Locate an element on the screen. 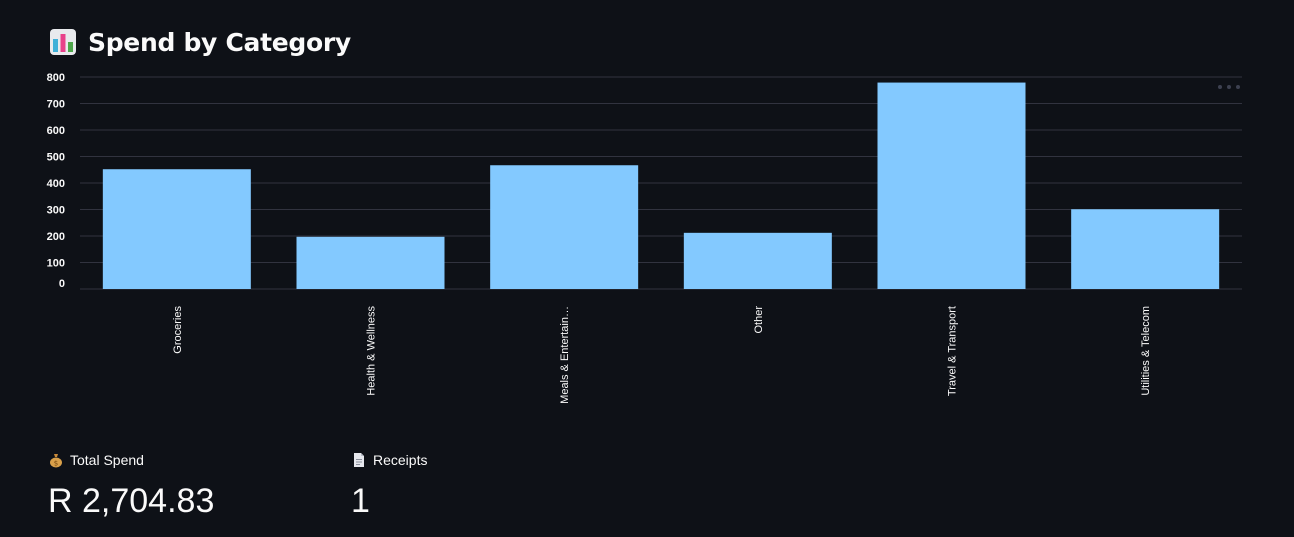  chart-menu-button is located at coordinates (1229, 87).